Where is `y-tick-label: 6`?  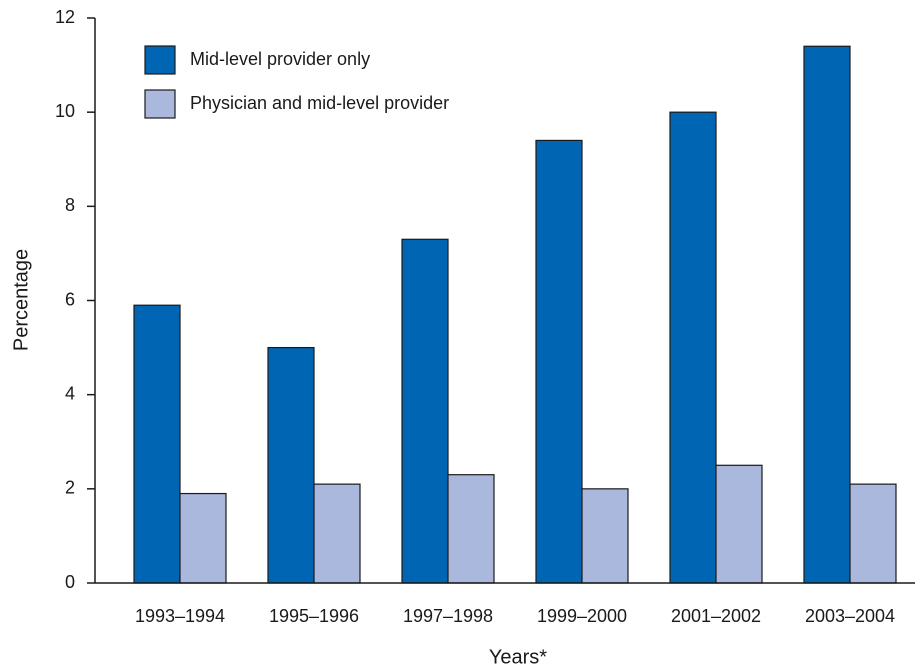 y-tick-label: 6 is located at coordinates (70, 299).